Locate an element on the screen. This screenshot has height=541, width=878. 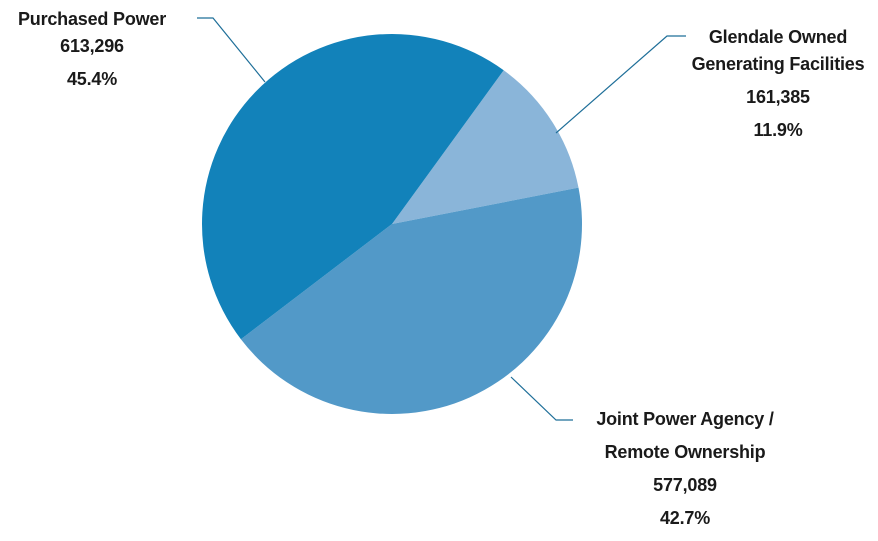
leader-line-glendale-owned is located at coordinates (620, 84).